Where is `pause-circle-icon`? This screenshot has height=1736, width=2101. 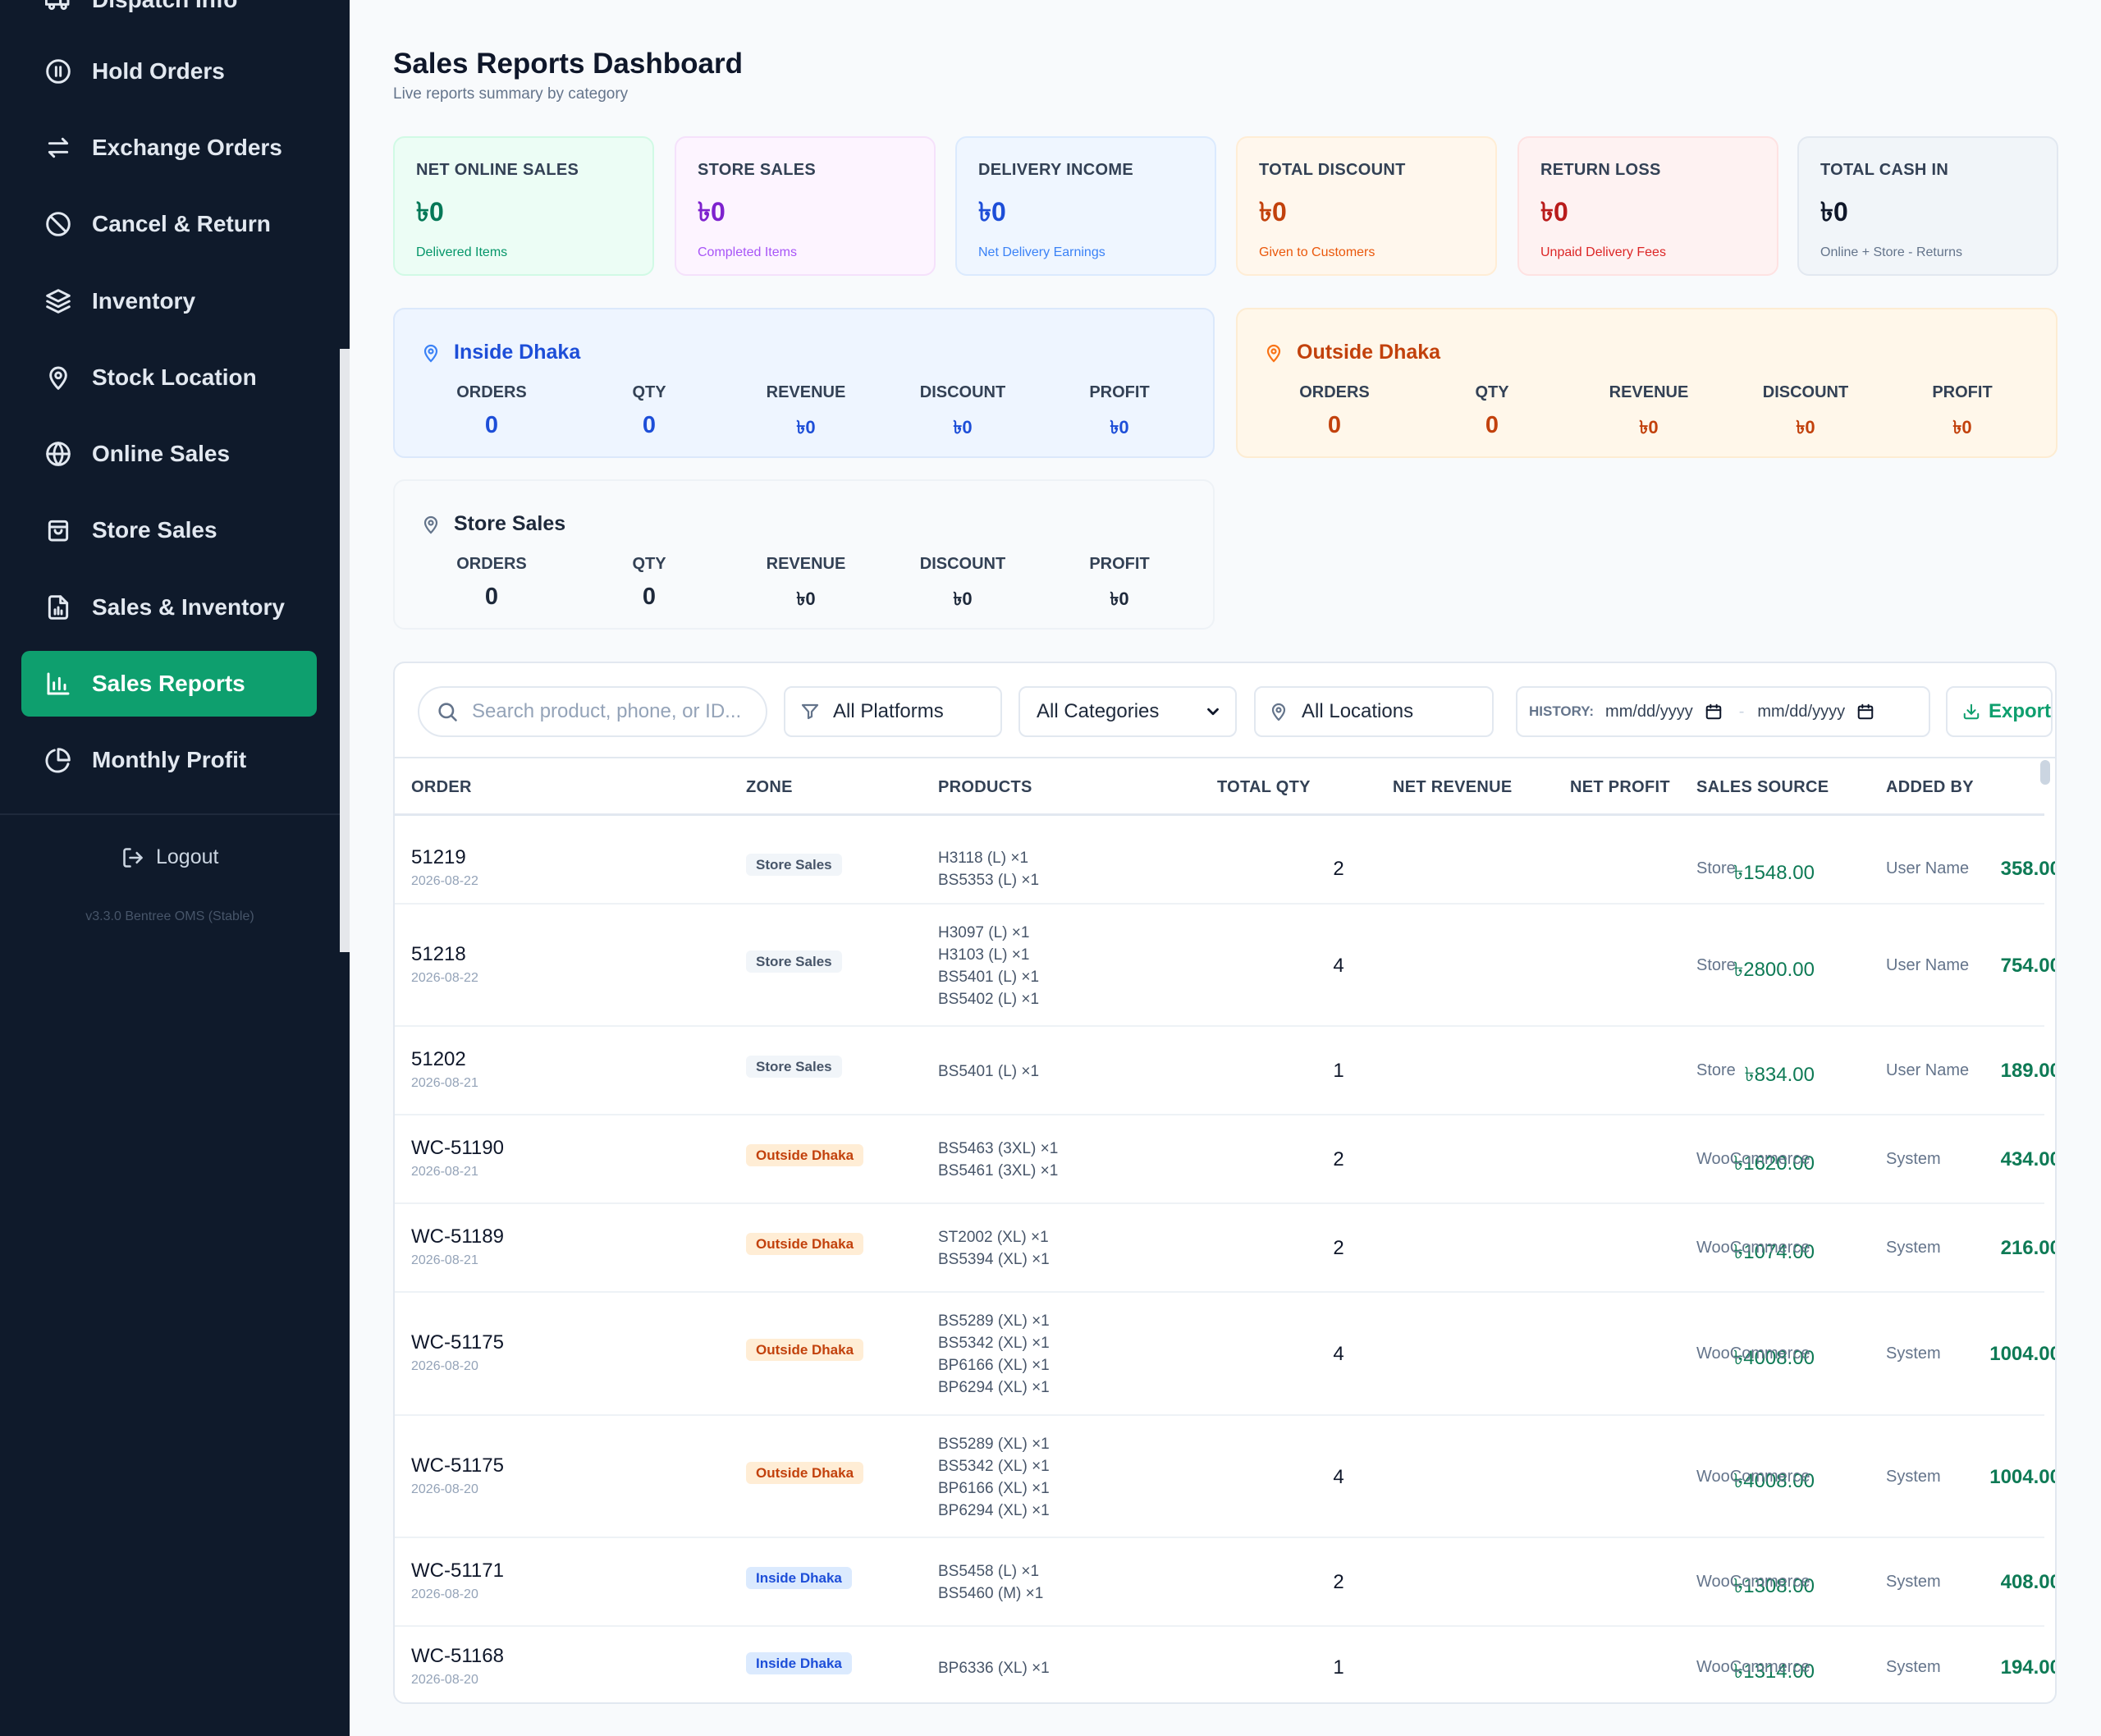
pause-circle-icon is located at coordinates (58, 71).